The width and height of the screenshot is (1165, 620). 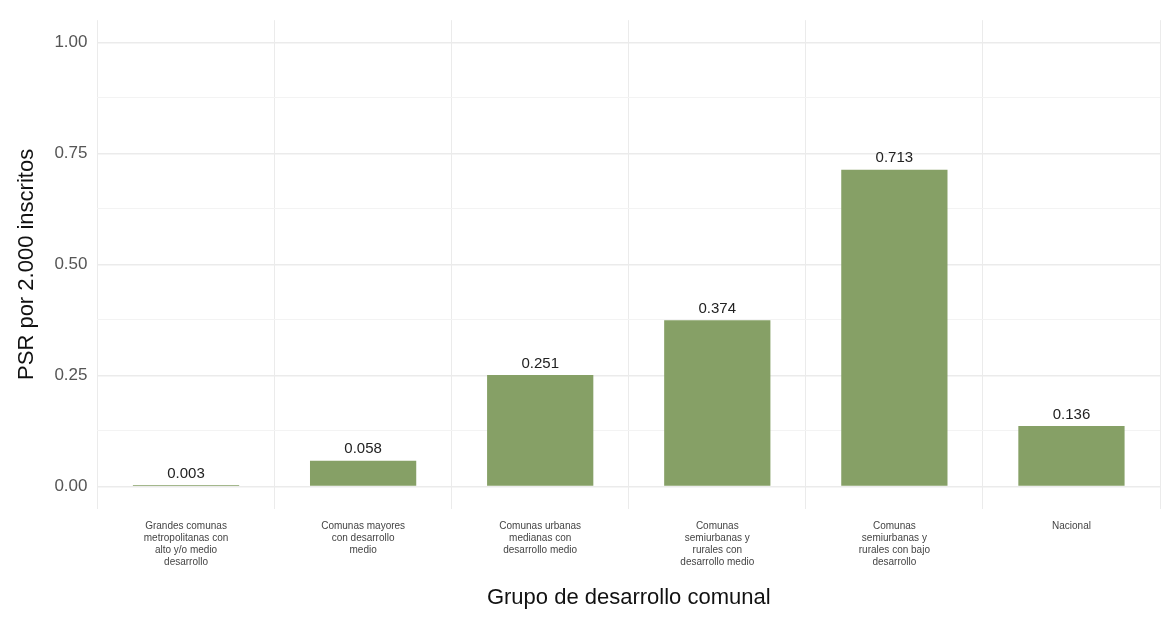 What do you see at coordinates (894, 544) in the screenshot?
I see `x-tick-label: Comunas semiurbanas y rurales con bajo desarrollo` at bounding box center [894, 544].